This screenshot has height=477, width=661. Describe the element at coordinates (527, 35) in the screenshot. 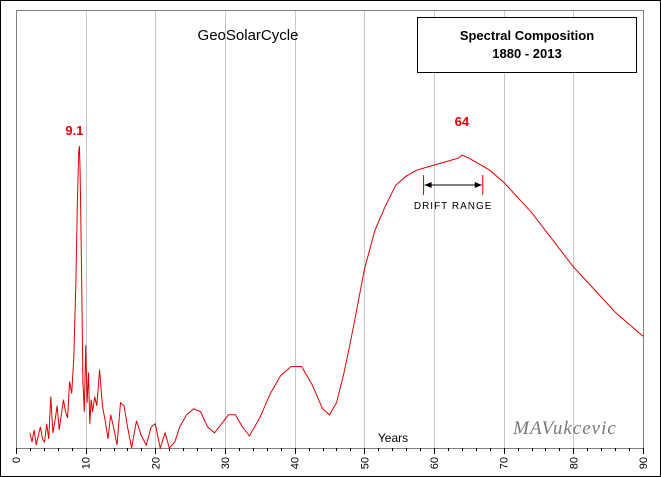

I see `legend-title: Spectral Composition` at that location.